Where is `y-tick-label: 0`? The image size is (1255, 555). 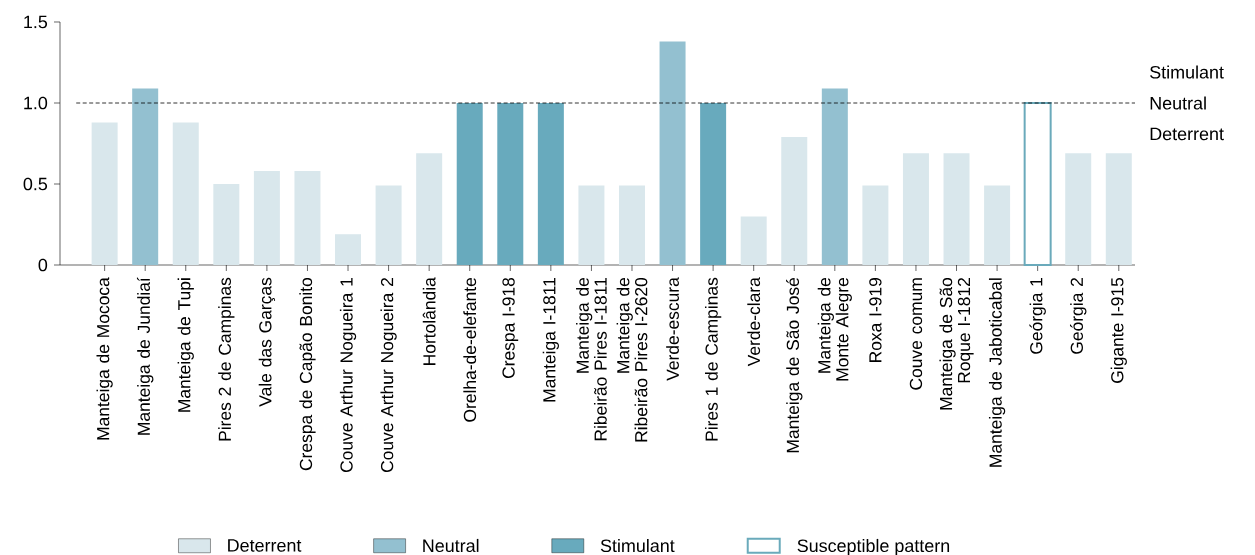
y-tick-label: 0 is located at coordinates (43, 265).